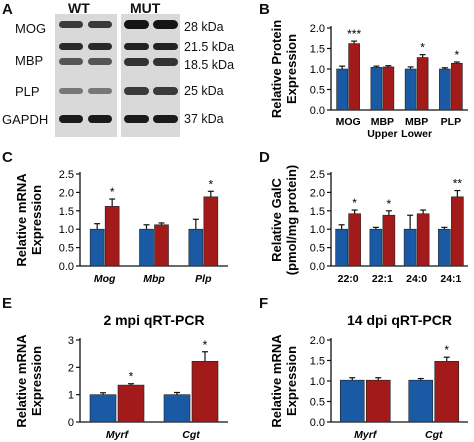 This screenshot has width=474, height=442. What do you see at coordinates (153, 320) in the screenshot?
I see `chart-title-e: 2 mpi qRT-PCR` at bounding box center [153, 320].